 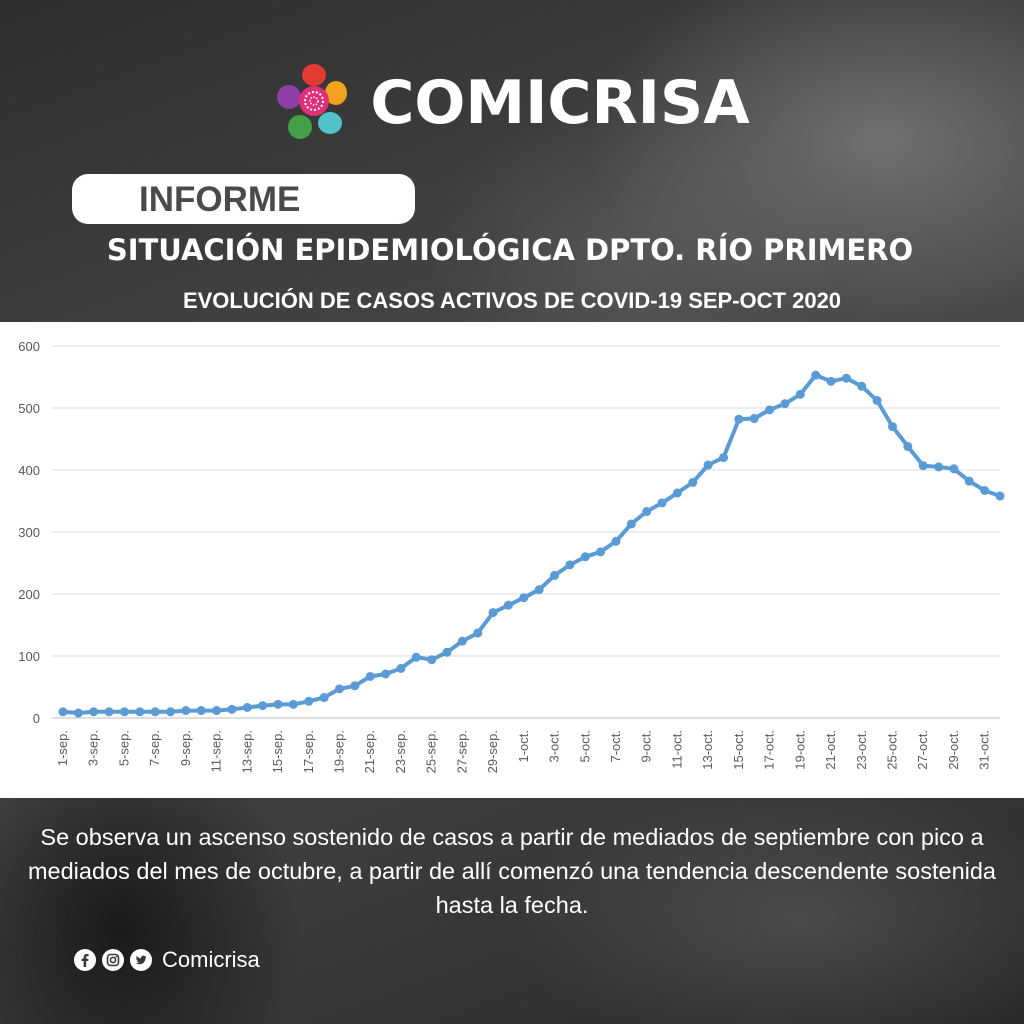 I want to click on y-tick-label: 100, so click(x=29, y=656).